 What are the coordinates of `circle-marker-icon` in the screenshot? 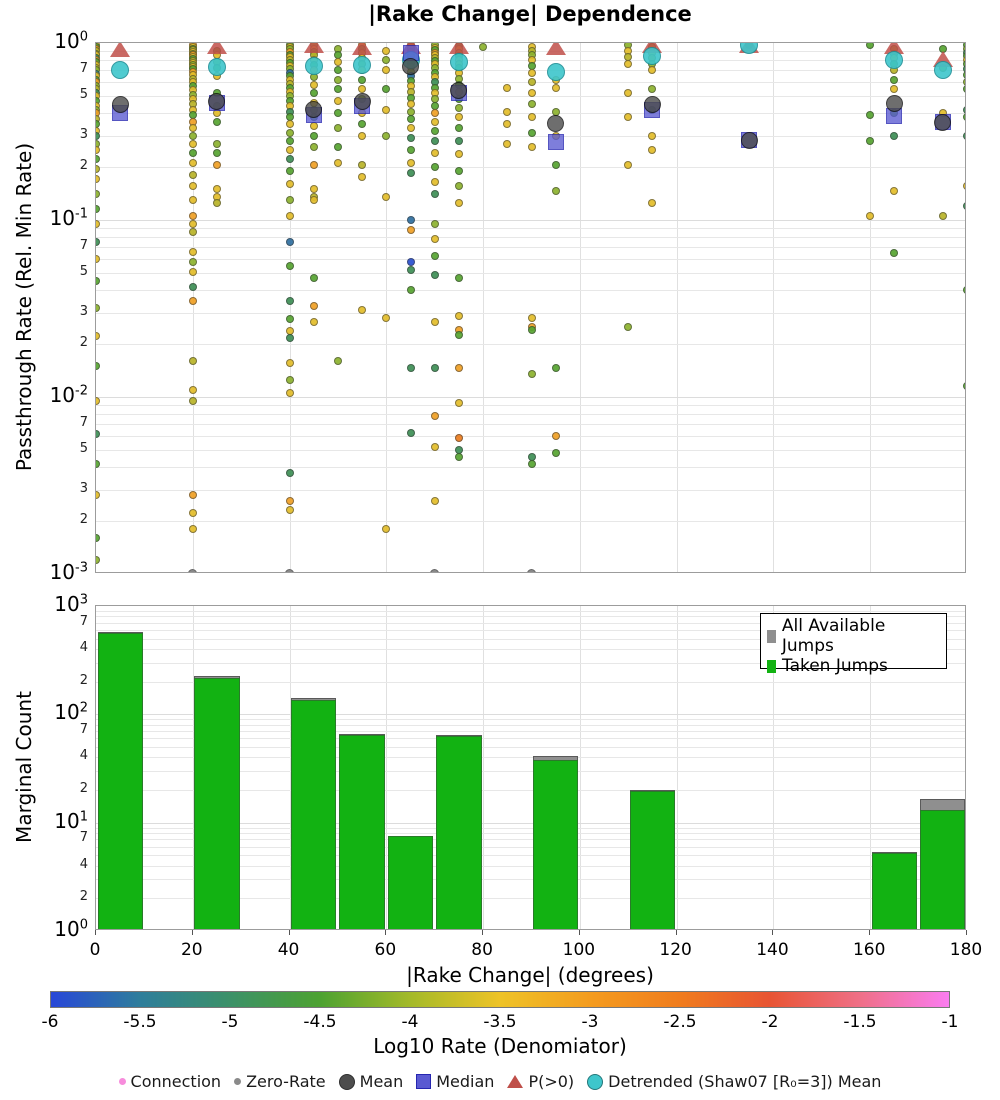 It's located at (346, 1081).